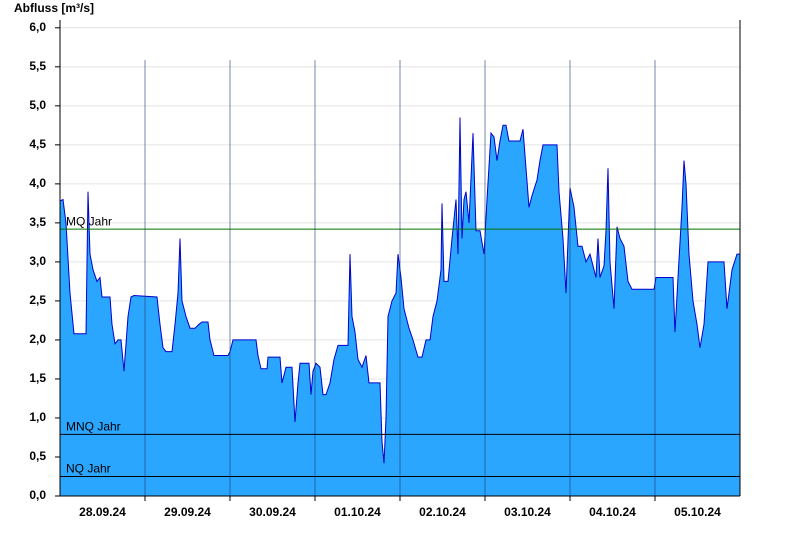 This screenshot has height=550, width=800. Describe the element at coordinates (37, 456) in the screenshot. I see `y-tick-label: 0,5` at that location.